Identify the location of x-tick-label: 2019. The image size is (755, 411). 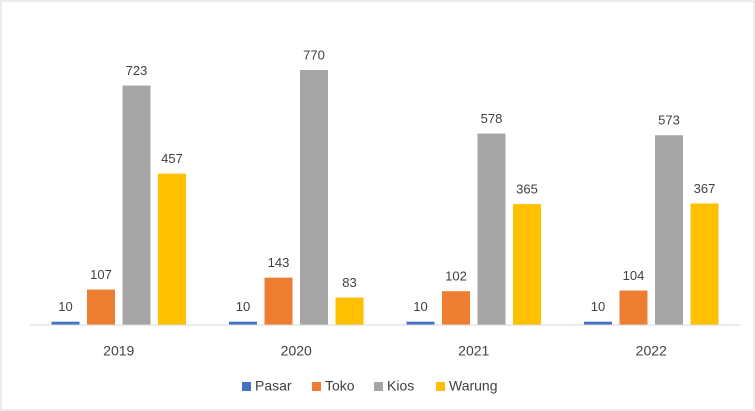
(118, 351).